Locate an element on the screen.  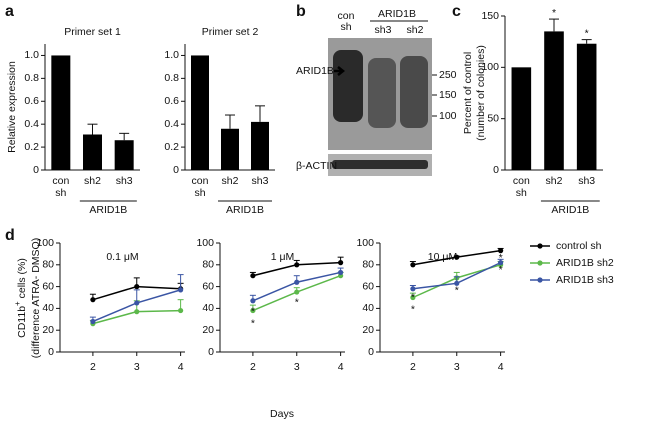
panel-label: c is located at coordinates (456, 11).